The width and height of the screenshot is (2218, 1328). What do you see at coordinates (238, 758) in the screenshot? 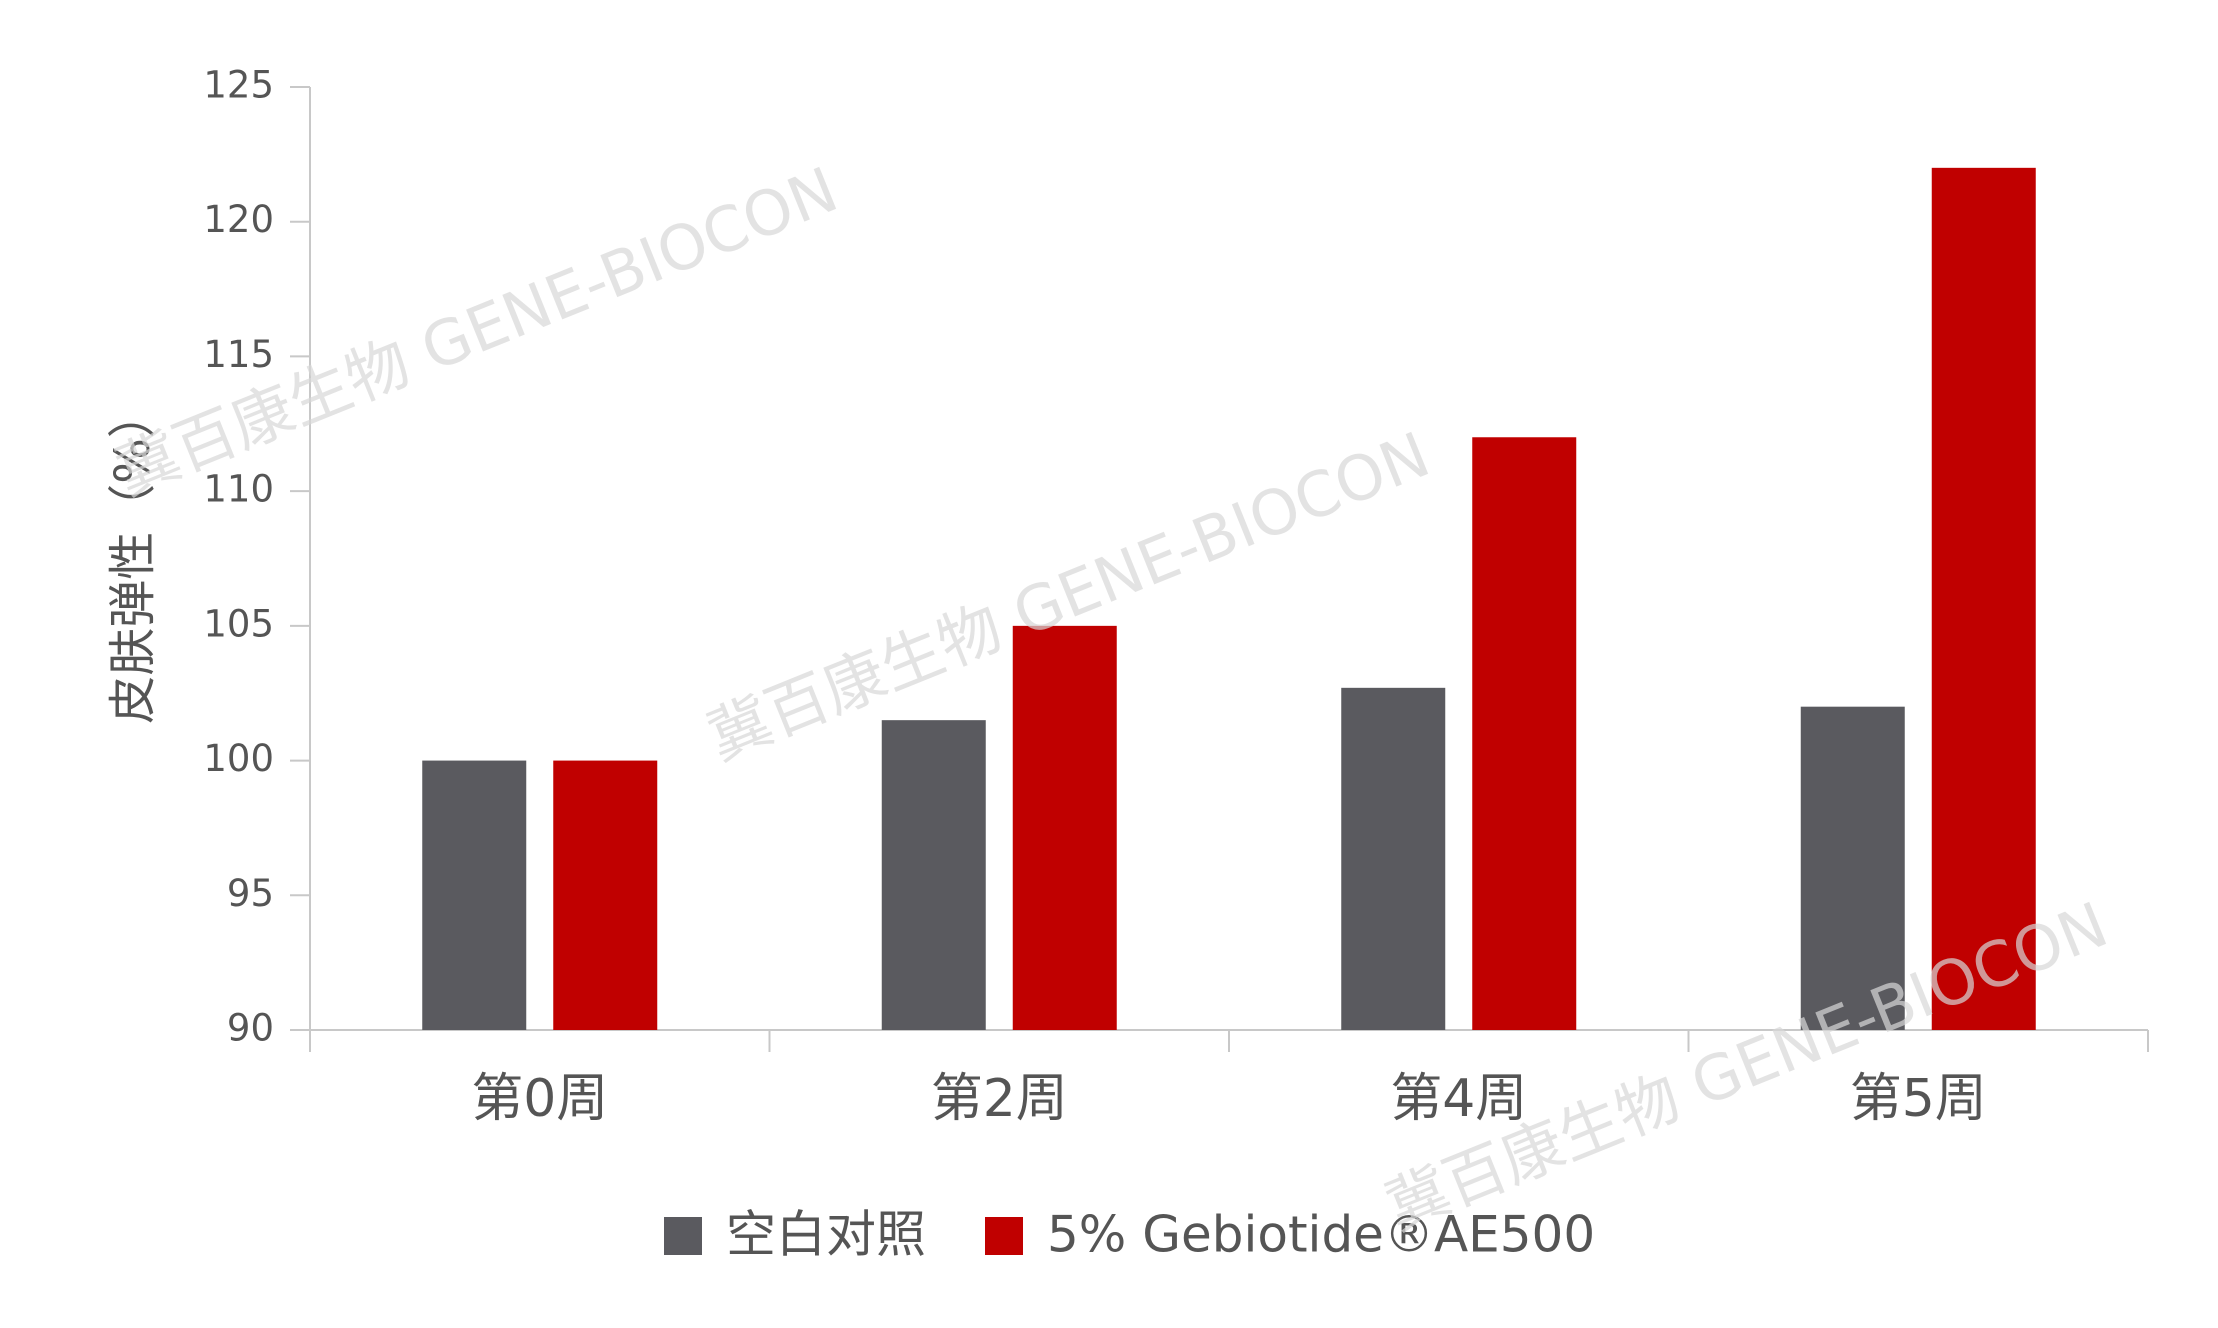
I see `y-tick-label: 100` at bounding box center [238, 758].